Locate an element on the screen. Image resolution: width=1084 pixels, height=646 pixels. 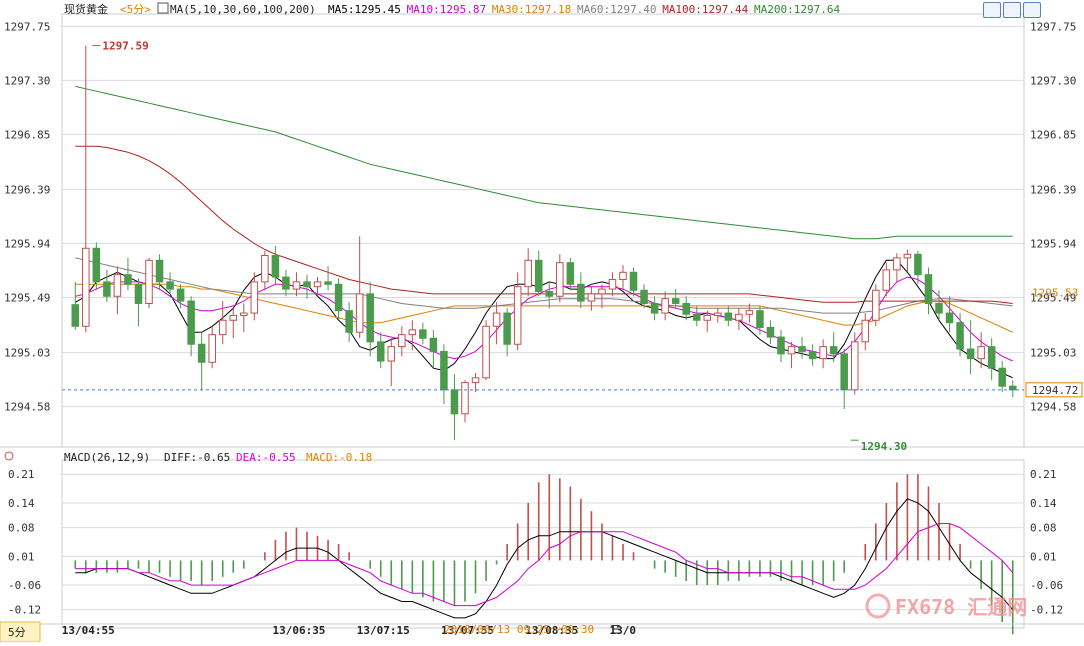
watermark-text: FX678 汇通网 is located at coordinates (961, 607).